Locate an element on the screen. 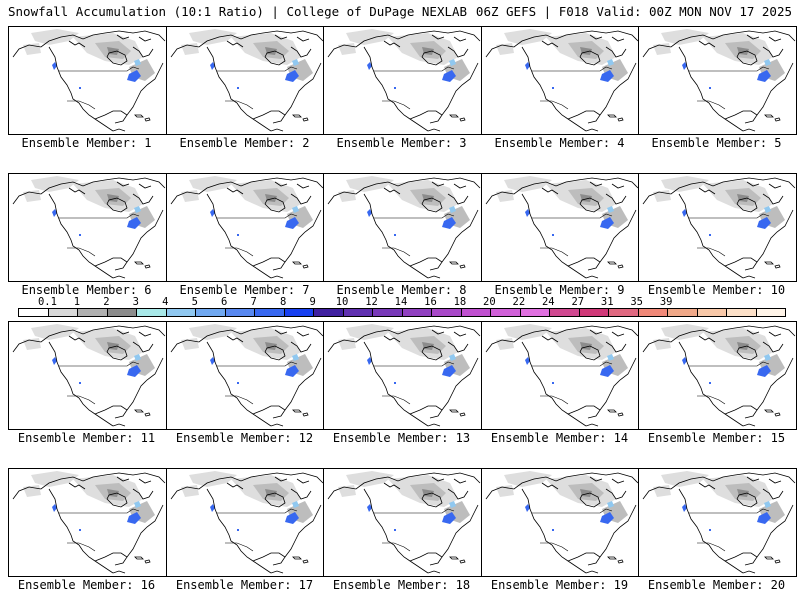 The height and width of the screenshot is (600, 800). legend-tick-label: 2 is located at coordinates (106, 302).